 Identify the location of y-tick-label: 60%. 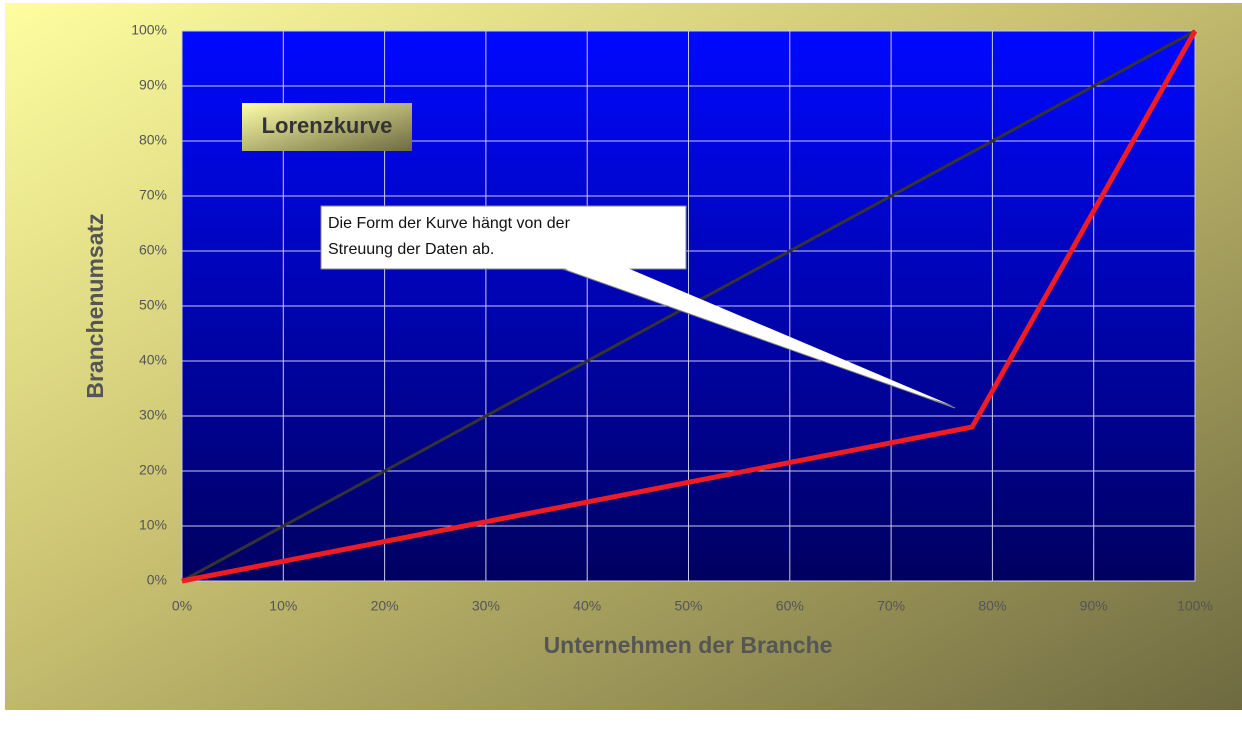
(153, 250).